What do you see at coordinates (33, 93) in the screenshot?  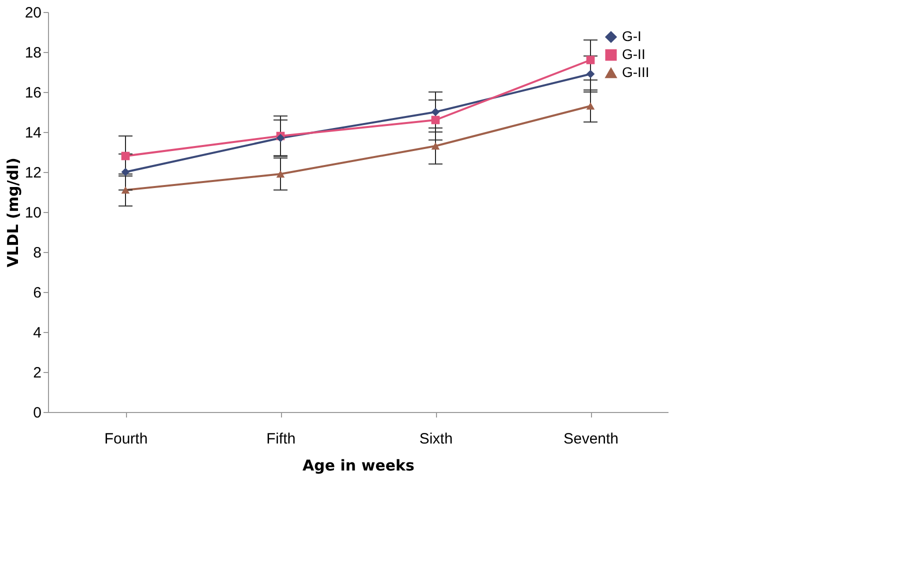 I see `y-tick-label: 16` at bounding box center [33, 93].